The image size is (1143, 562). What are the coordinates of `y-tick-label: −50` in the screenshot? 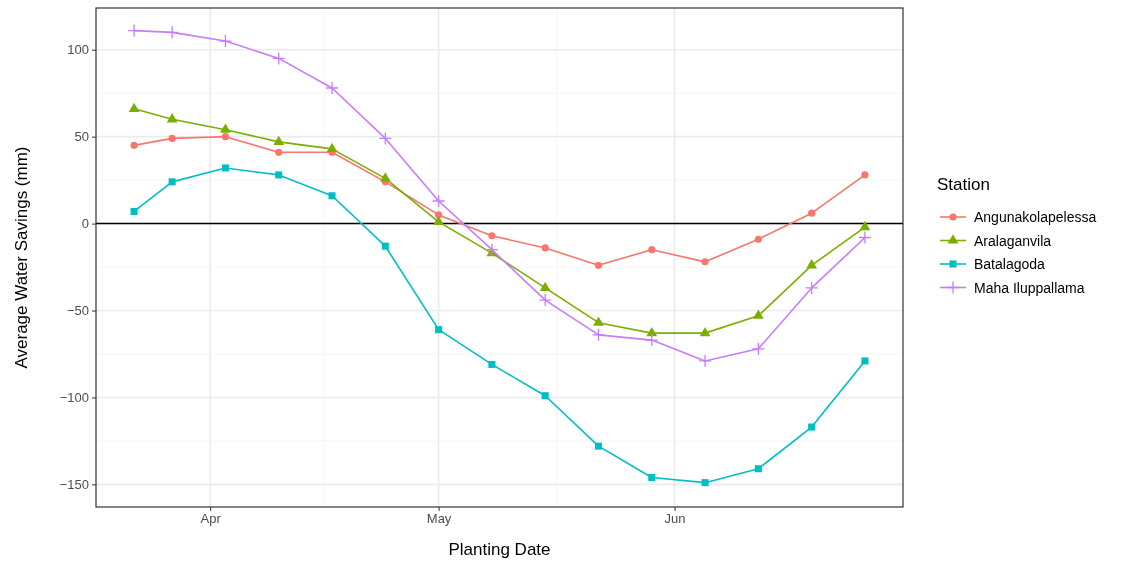 It's located at (77, 311).